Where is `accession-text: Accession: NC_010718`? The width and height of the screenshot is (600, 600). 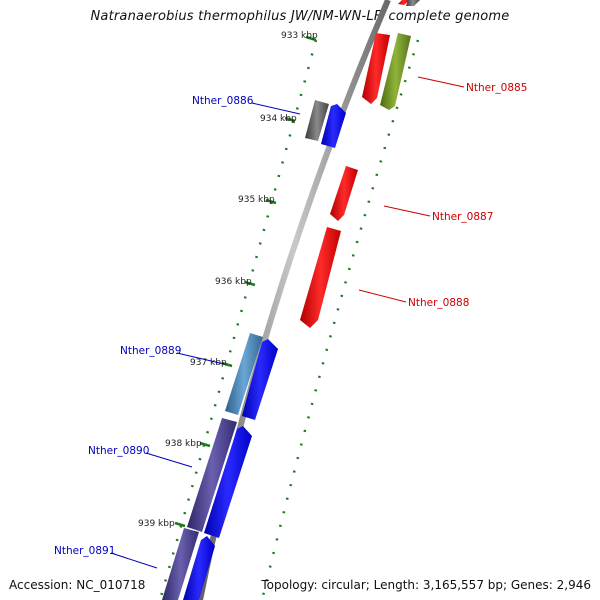
accession-text: Accession: NC_010718 is located at coordinates (77, 585).